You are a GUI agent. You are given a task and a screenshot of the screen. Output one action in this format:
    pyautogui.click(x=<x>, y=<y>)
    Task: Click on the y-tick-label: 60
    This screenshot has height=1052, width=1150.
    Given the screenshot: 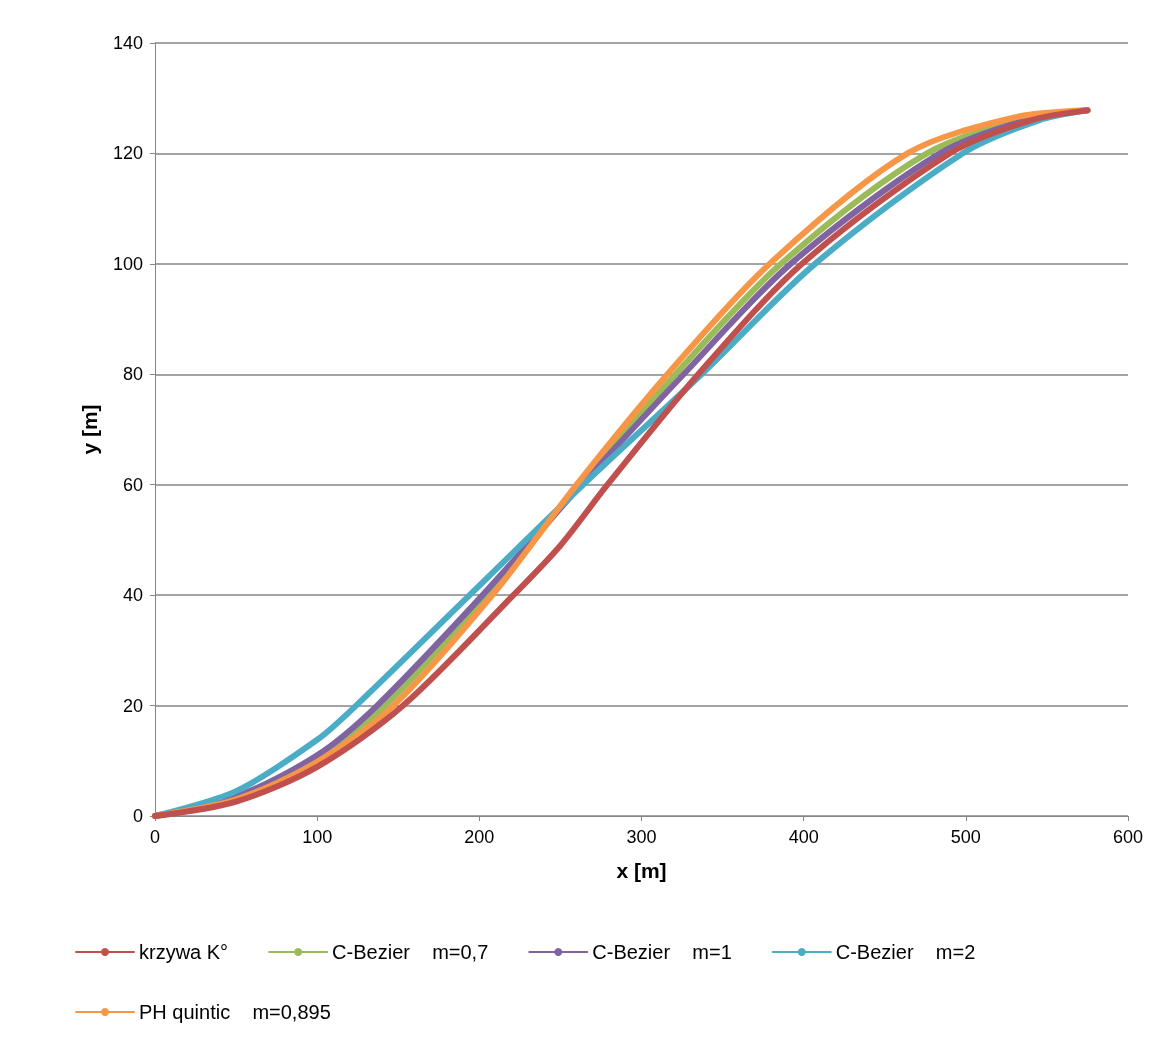 What is the action you would take?
    pyautogui.click(x=132, y=484)
    